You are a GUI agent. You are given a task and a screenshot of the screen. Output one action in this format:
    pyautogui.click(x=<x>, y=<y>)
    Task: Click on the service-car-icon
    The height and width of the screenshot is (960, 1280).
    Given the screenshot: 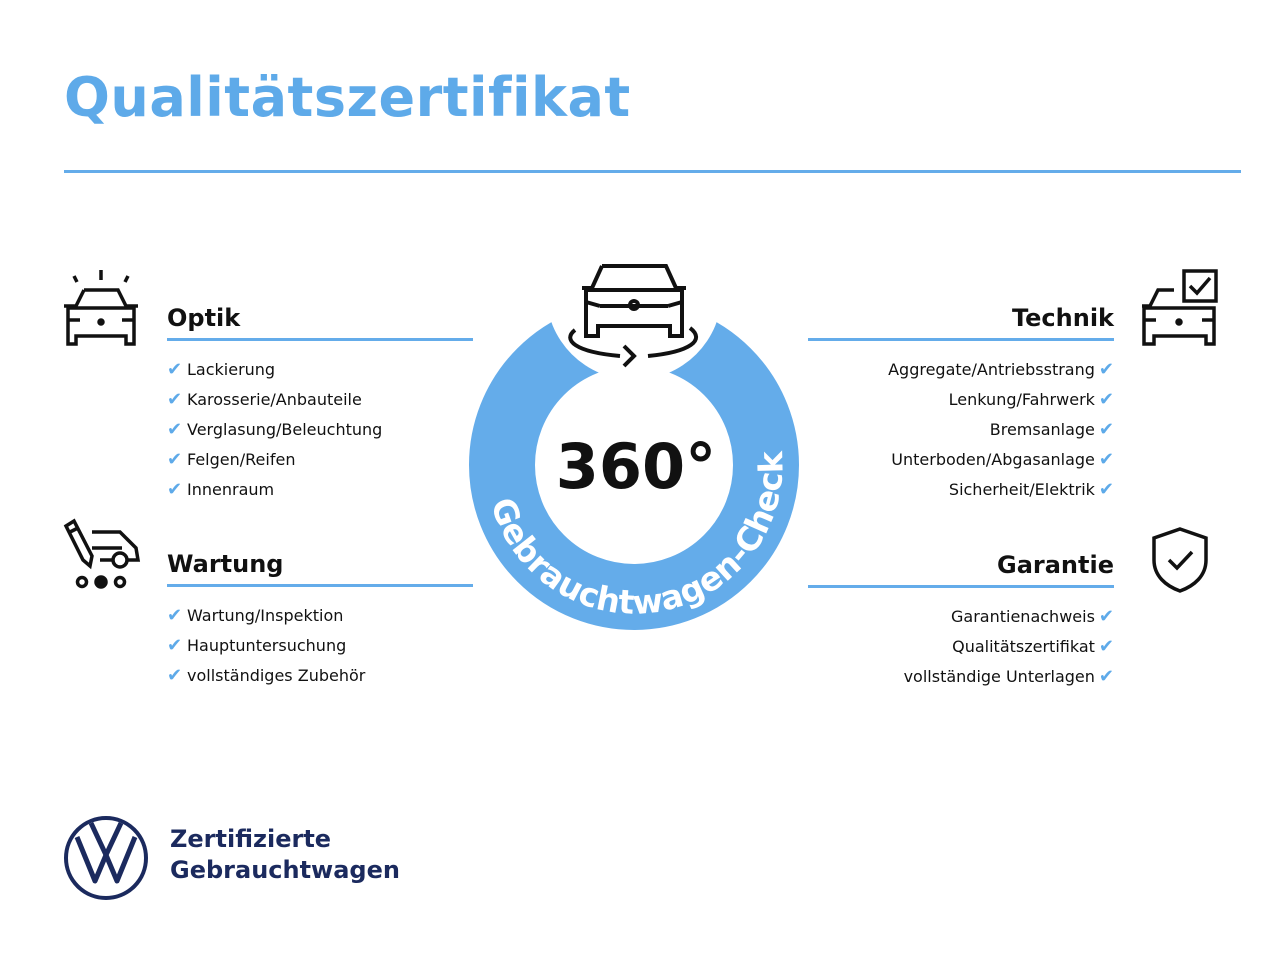 What is the action you would take?
    pyautogui.click(x=102, y=553)
    